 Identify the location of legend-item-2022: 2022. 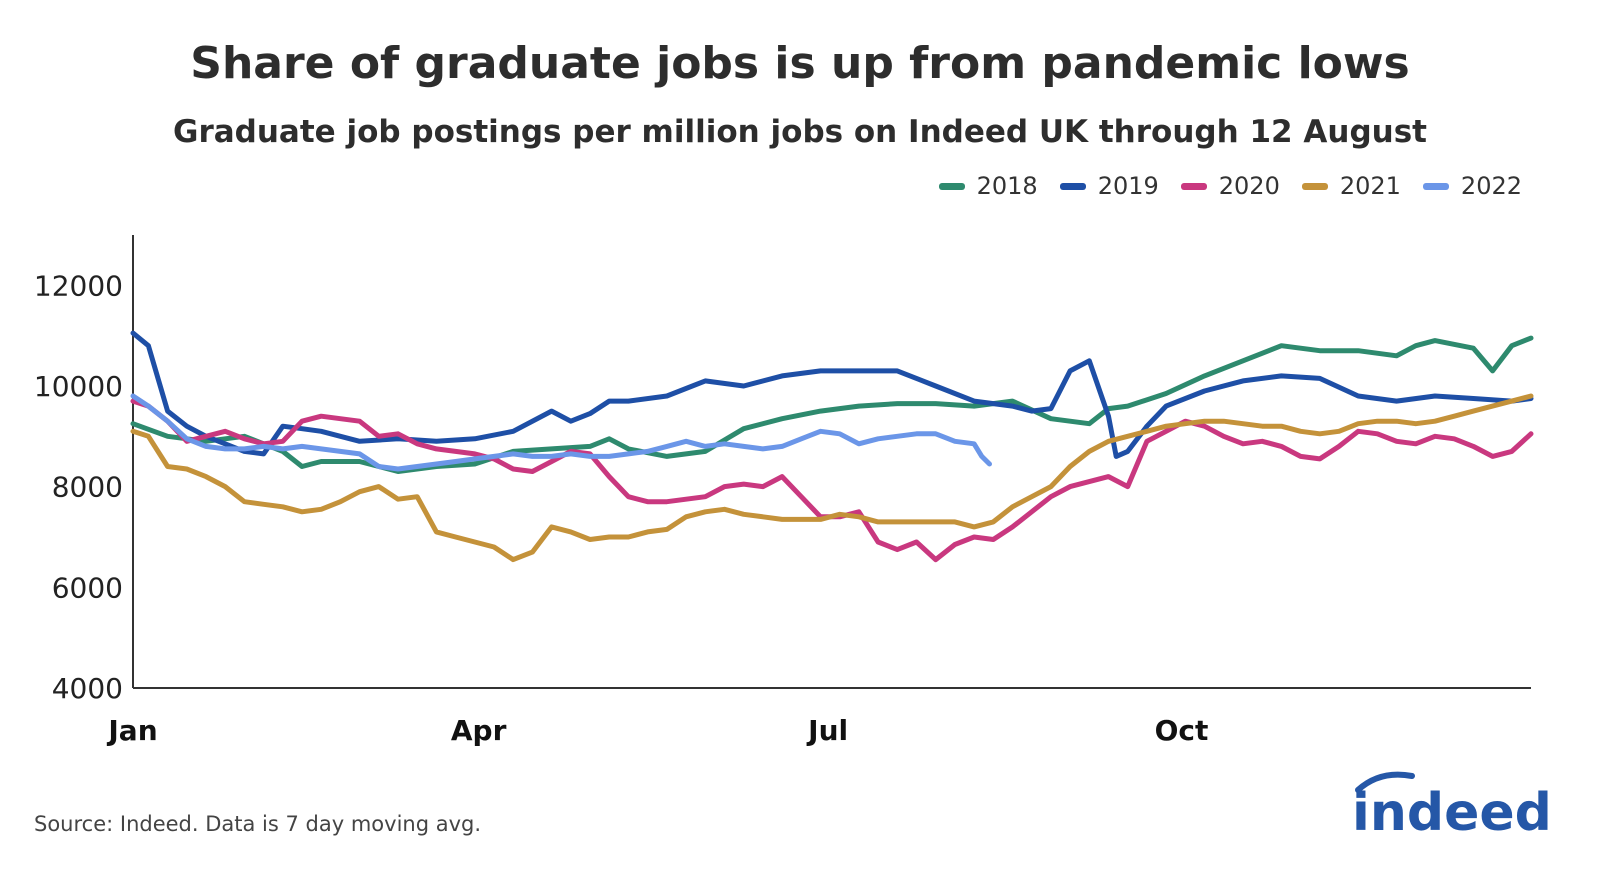
(1472, 186).